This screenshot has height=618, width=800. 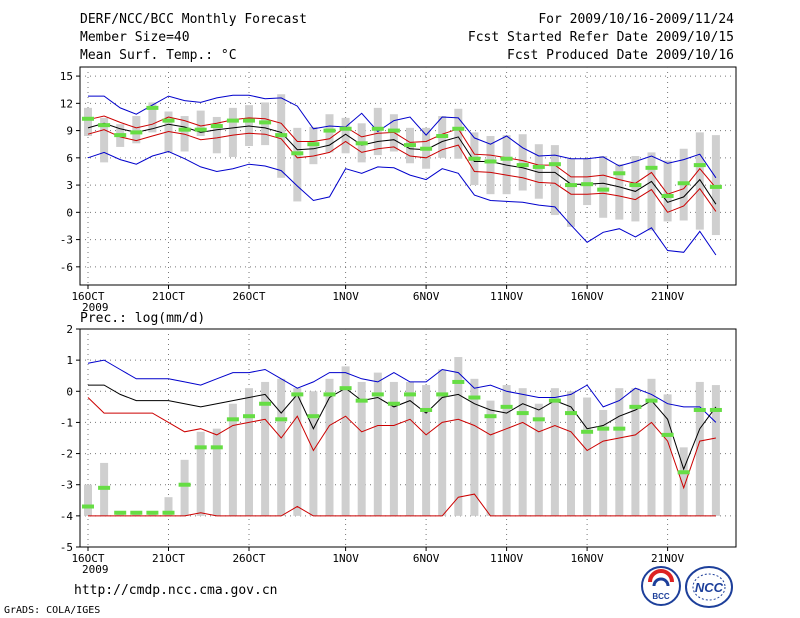 What do you see at coordinates (248, 558) in the screenshot?
I see `x-tick-label: 26OCT` at bounding box center [248, 558].